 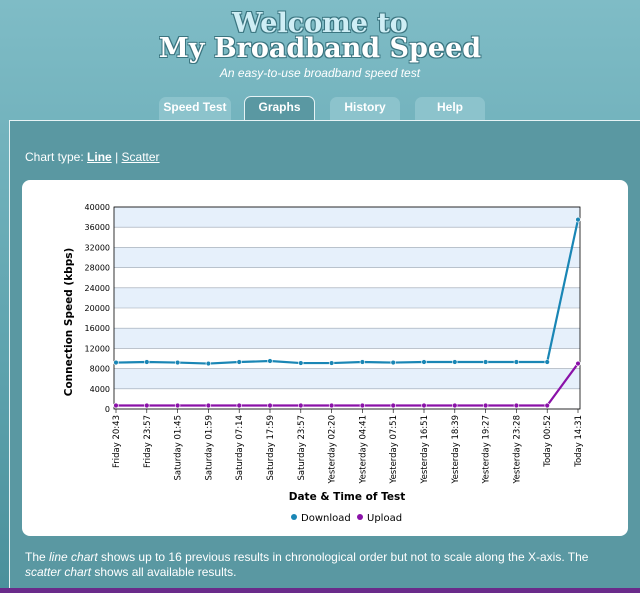 What do you see at coordinates (164, 572) in the screenshot?
I see `footnote-text-3: shows all available results.` at bounding box center [164, 572].